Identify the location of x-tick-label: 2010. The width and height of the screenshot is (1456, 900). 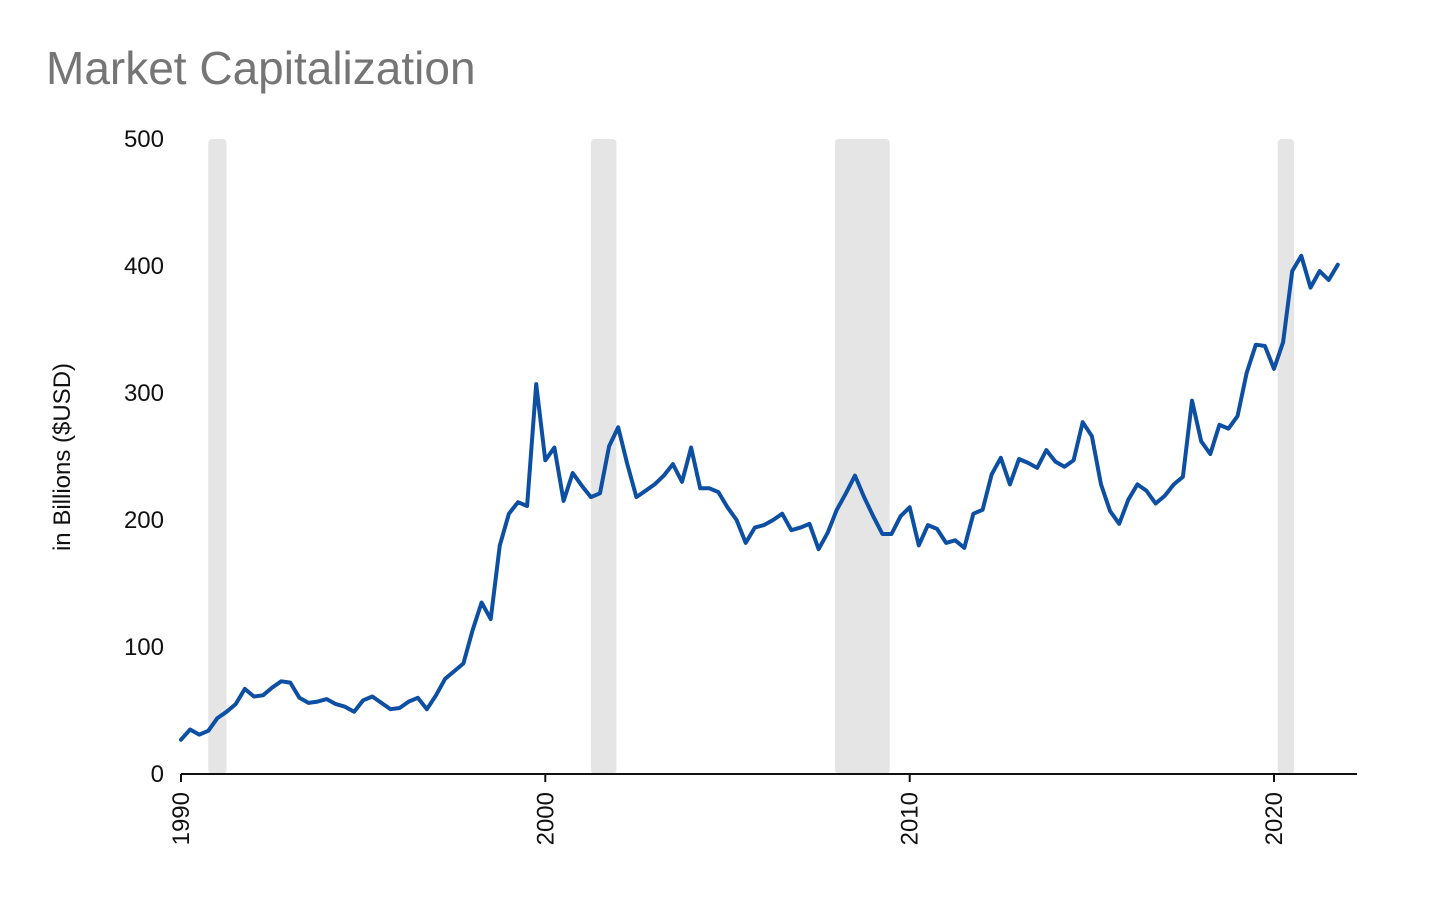
(910, 818).